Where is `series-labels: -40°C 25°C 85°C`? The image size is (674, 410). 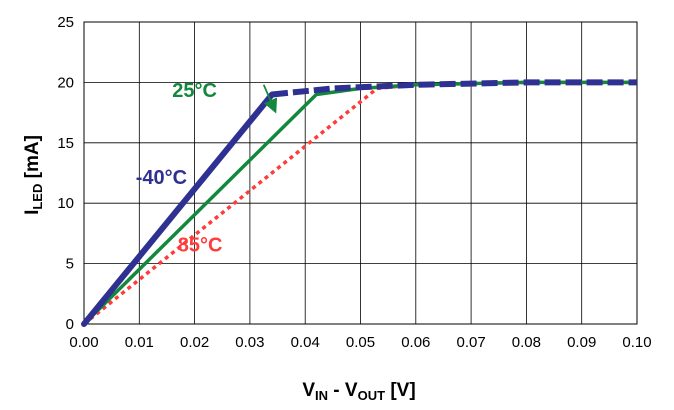
series-labels: -40°C 25°C 85°C is located at coordinates (207, 168).